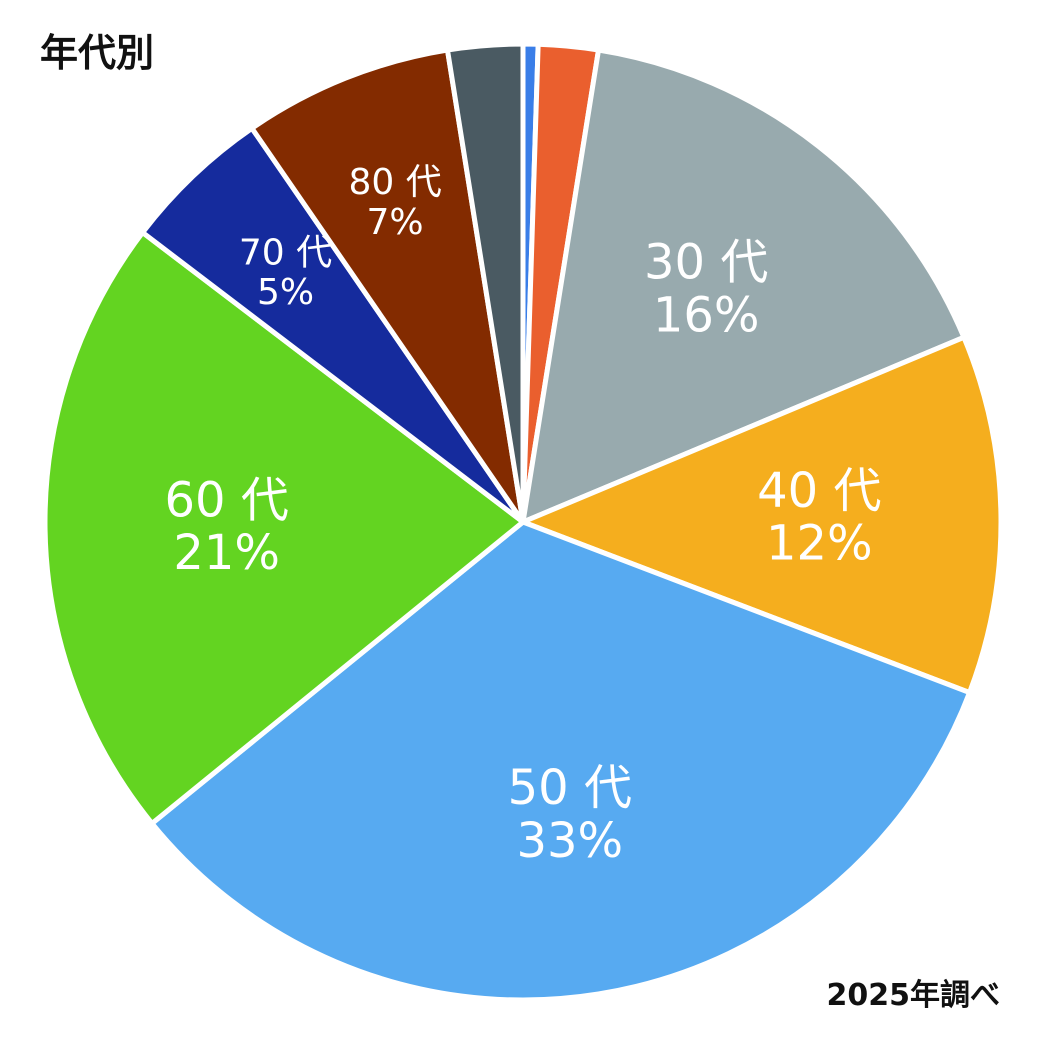 Image resolution: width=1046 pixels, height=1046 pixels. What do you see at coordinates (227, 500) in the screenshot?
I see `slice-label-5: 60 代` at bounding box center [227, 500].